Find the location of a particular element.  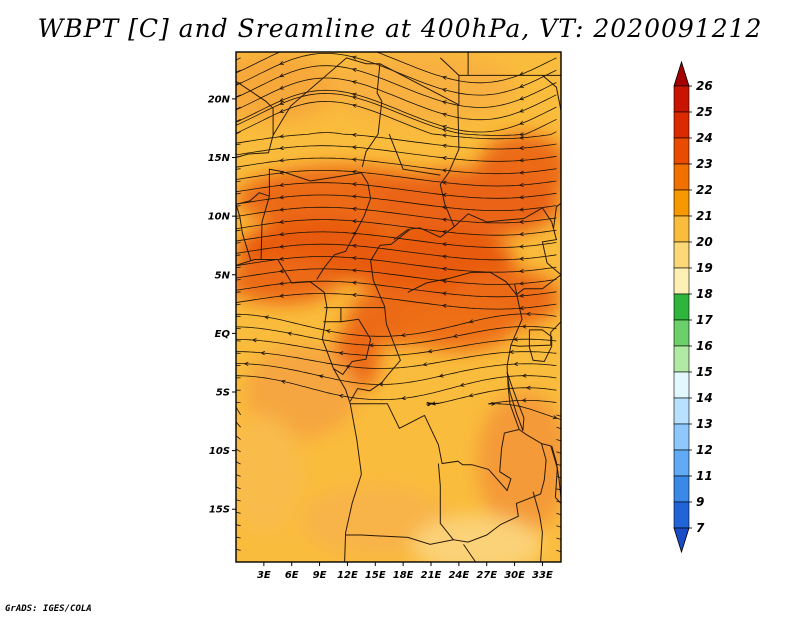

grads-credit: GrADS: IGES/COLA is located at coordinates (48, 609).